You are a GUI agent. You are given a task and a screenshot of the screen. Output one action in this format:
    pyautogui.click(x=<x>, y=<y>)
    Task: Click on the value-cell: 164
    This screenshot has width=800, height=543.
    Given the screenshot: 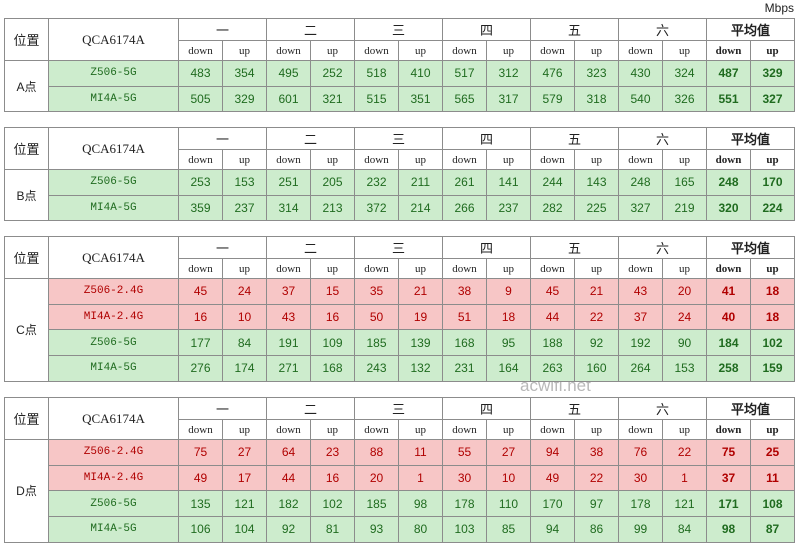 What is the action you would take?
    pyautogui.click(x=508, y=368)
    